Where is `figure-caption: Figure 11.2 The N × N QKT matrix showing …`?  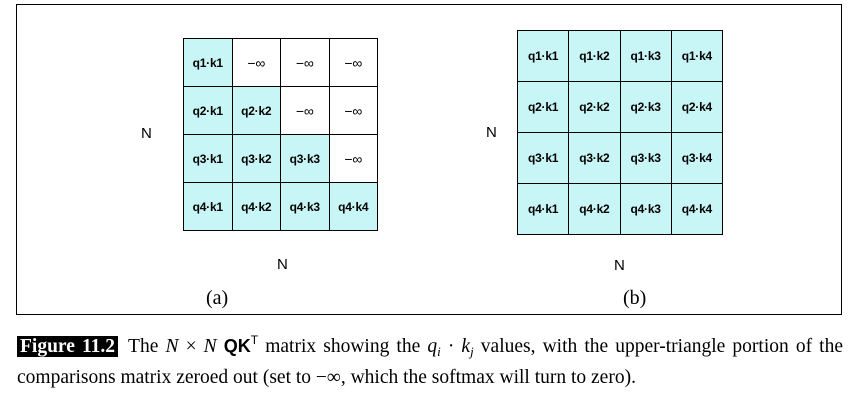
figure-caption: Figure 11.2 The N × N QKT matrix showing … is located at coordinates (430, 359).